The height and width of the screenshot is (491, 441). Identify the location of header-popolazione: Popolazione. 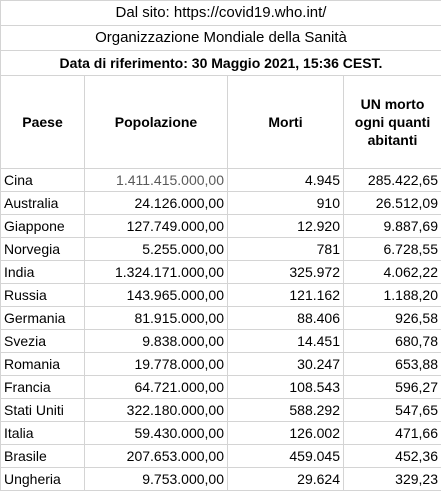
(156, 122).